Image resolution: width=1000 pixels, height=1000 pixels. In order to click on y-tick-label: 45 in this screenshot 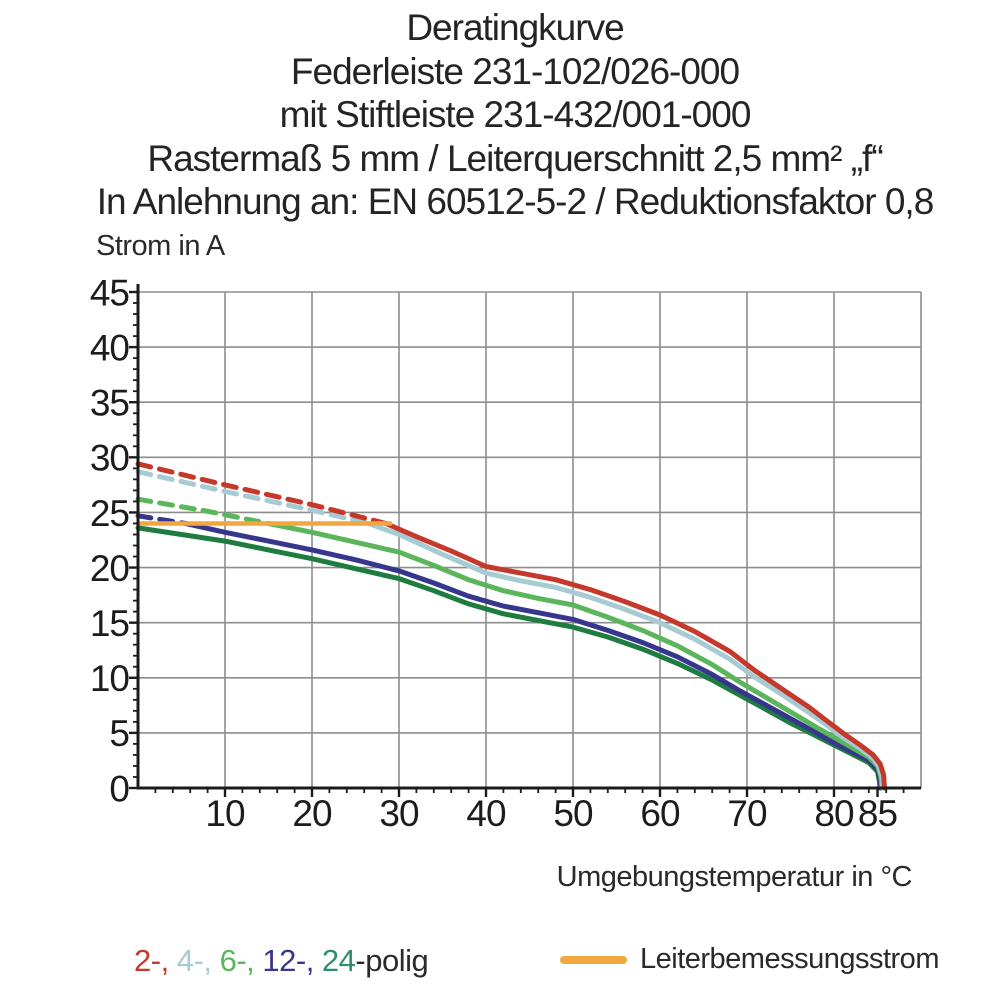, I will do `click(110, 292)`.